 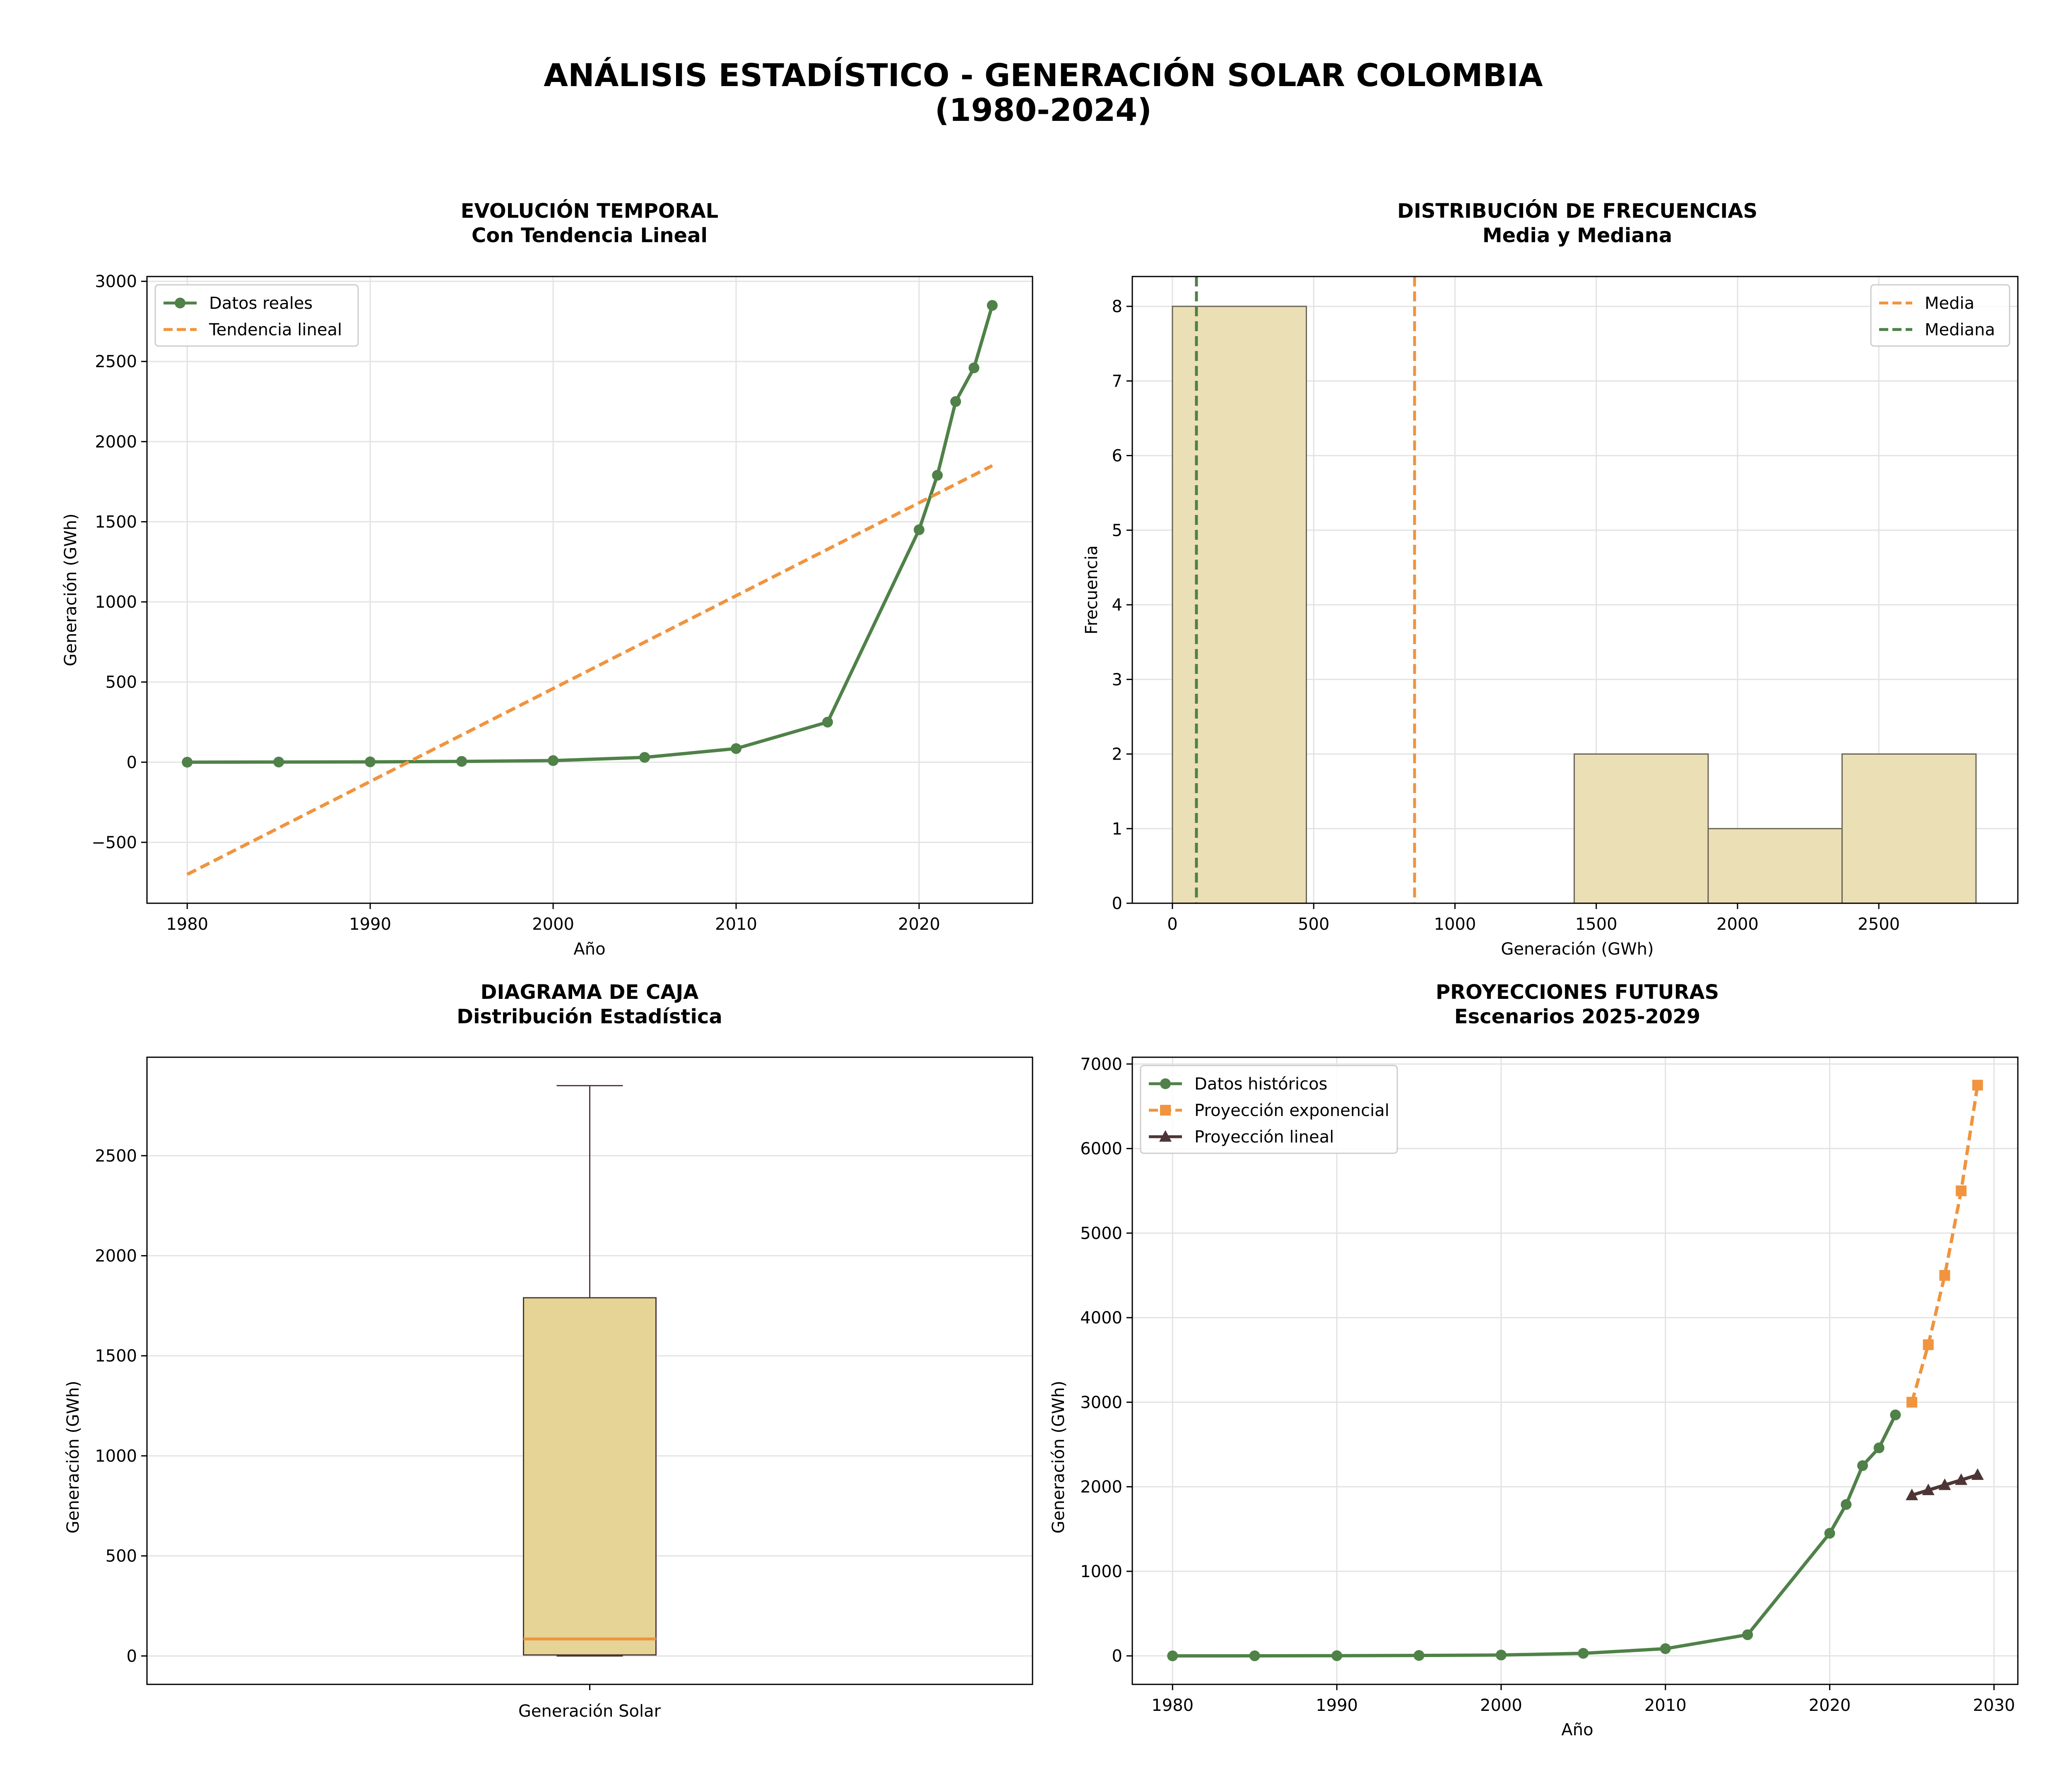 I want to click on projections-ytick-label: 0, so click(x=1117, y=1656).